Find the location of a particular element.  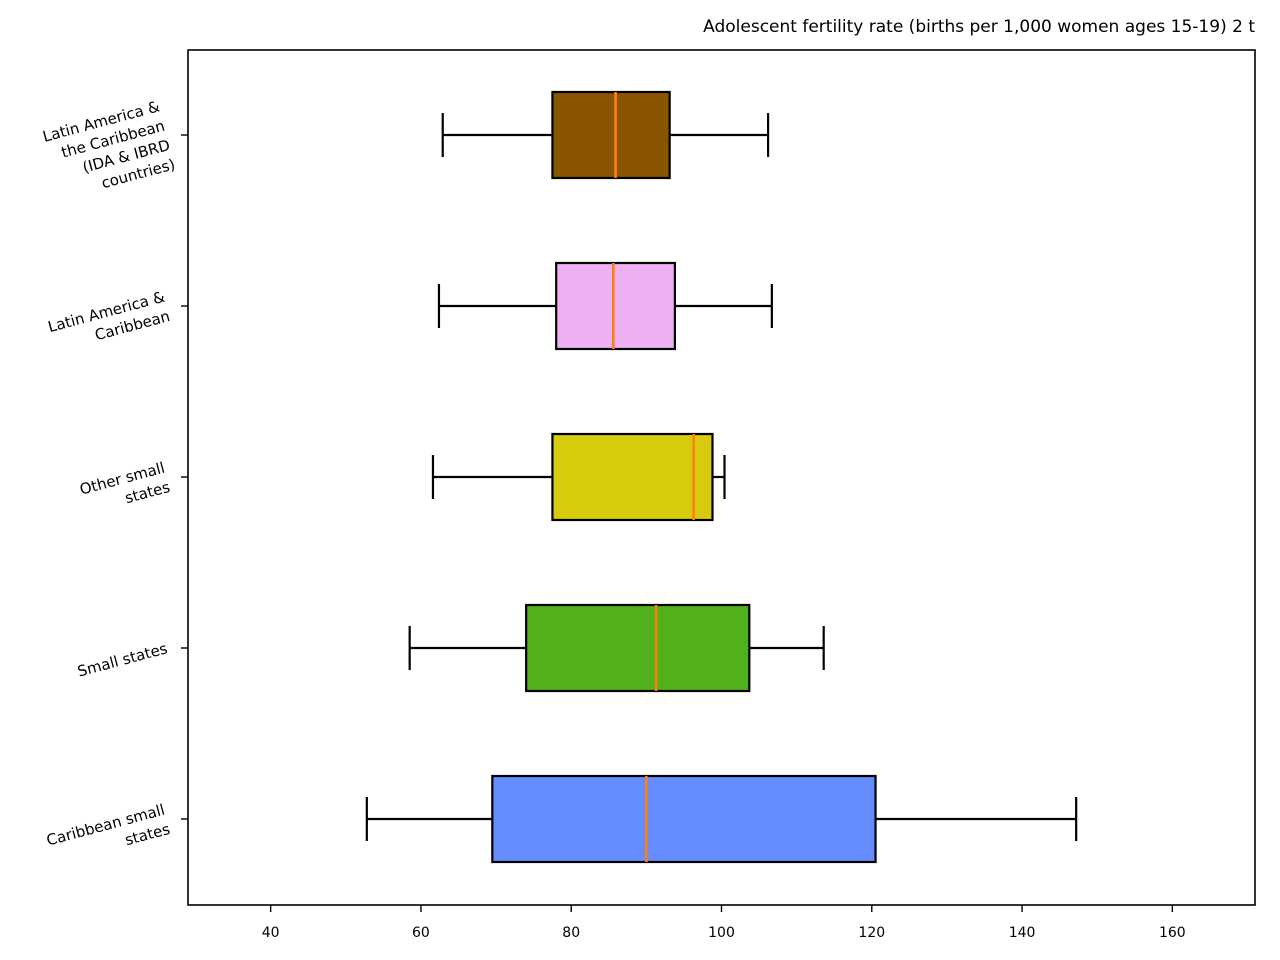

x-tick-label: 40 is located at coordinates (271, 933).